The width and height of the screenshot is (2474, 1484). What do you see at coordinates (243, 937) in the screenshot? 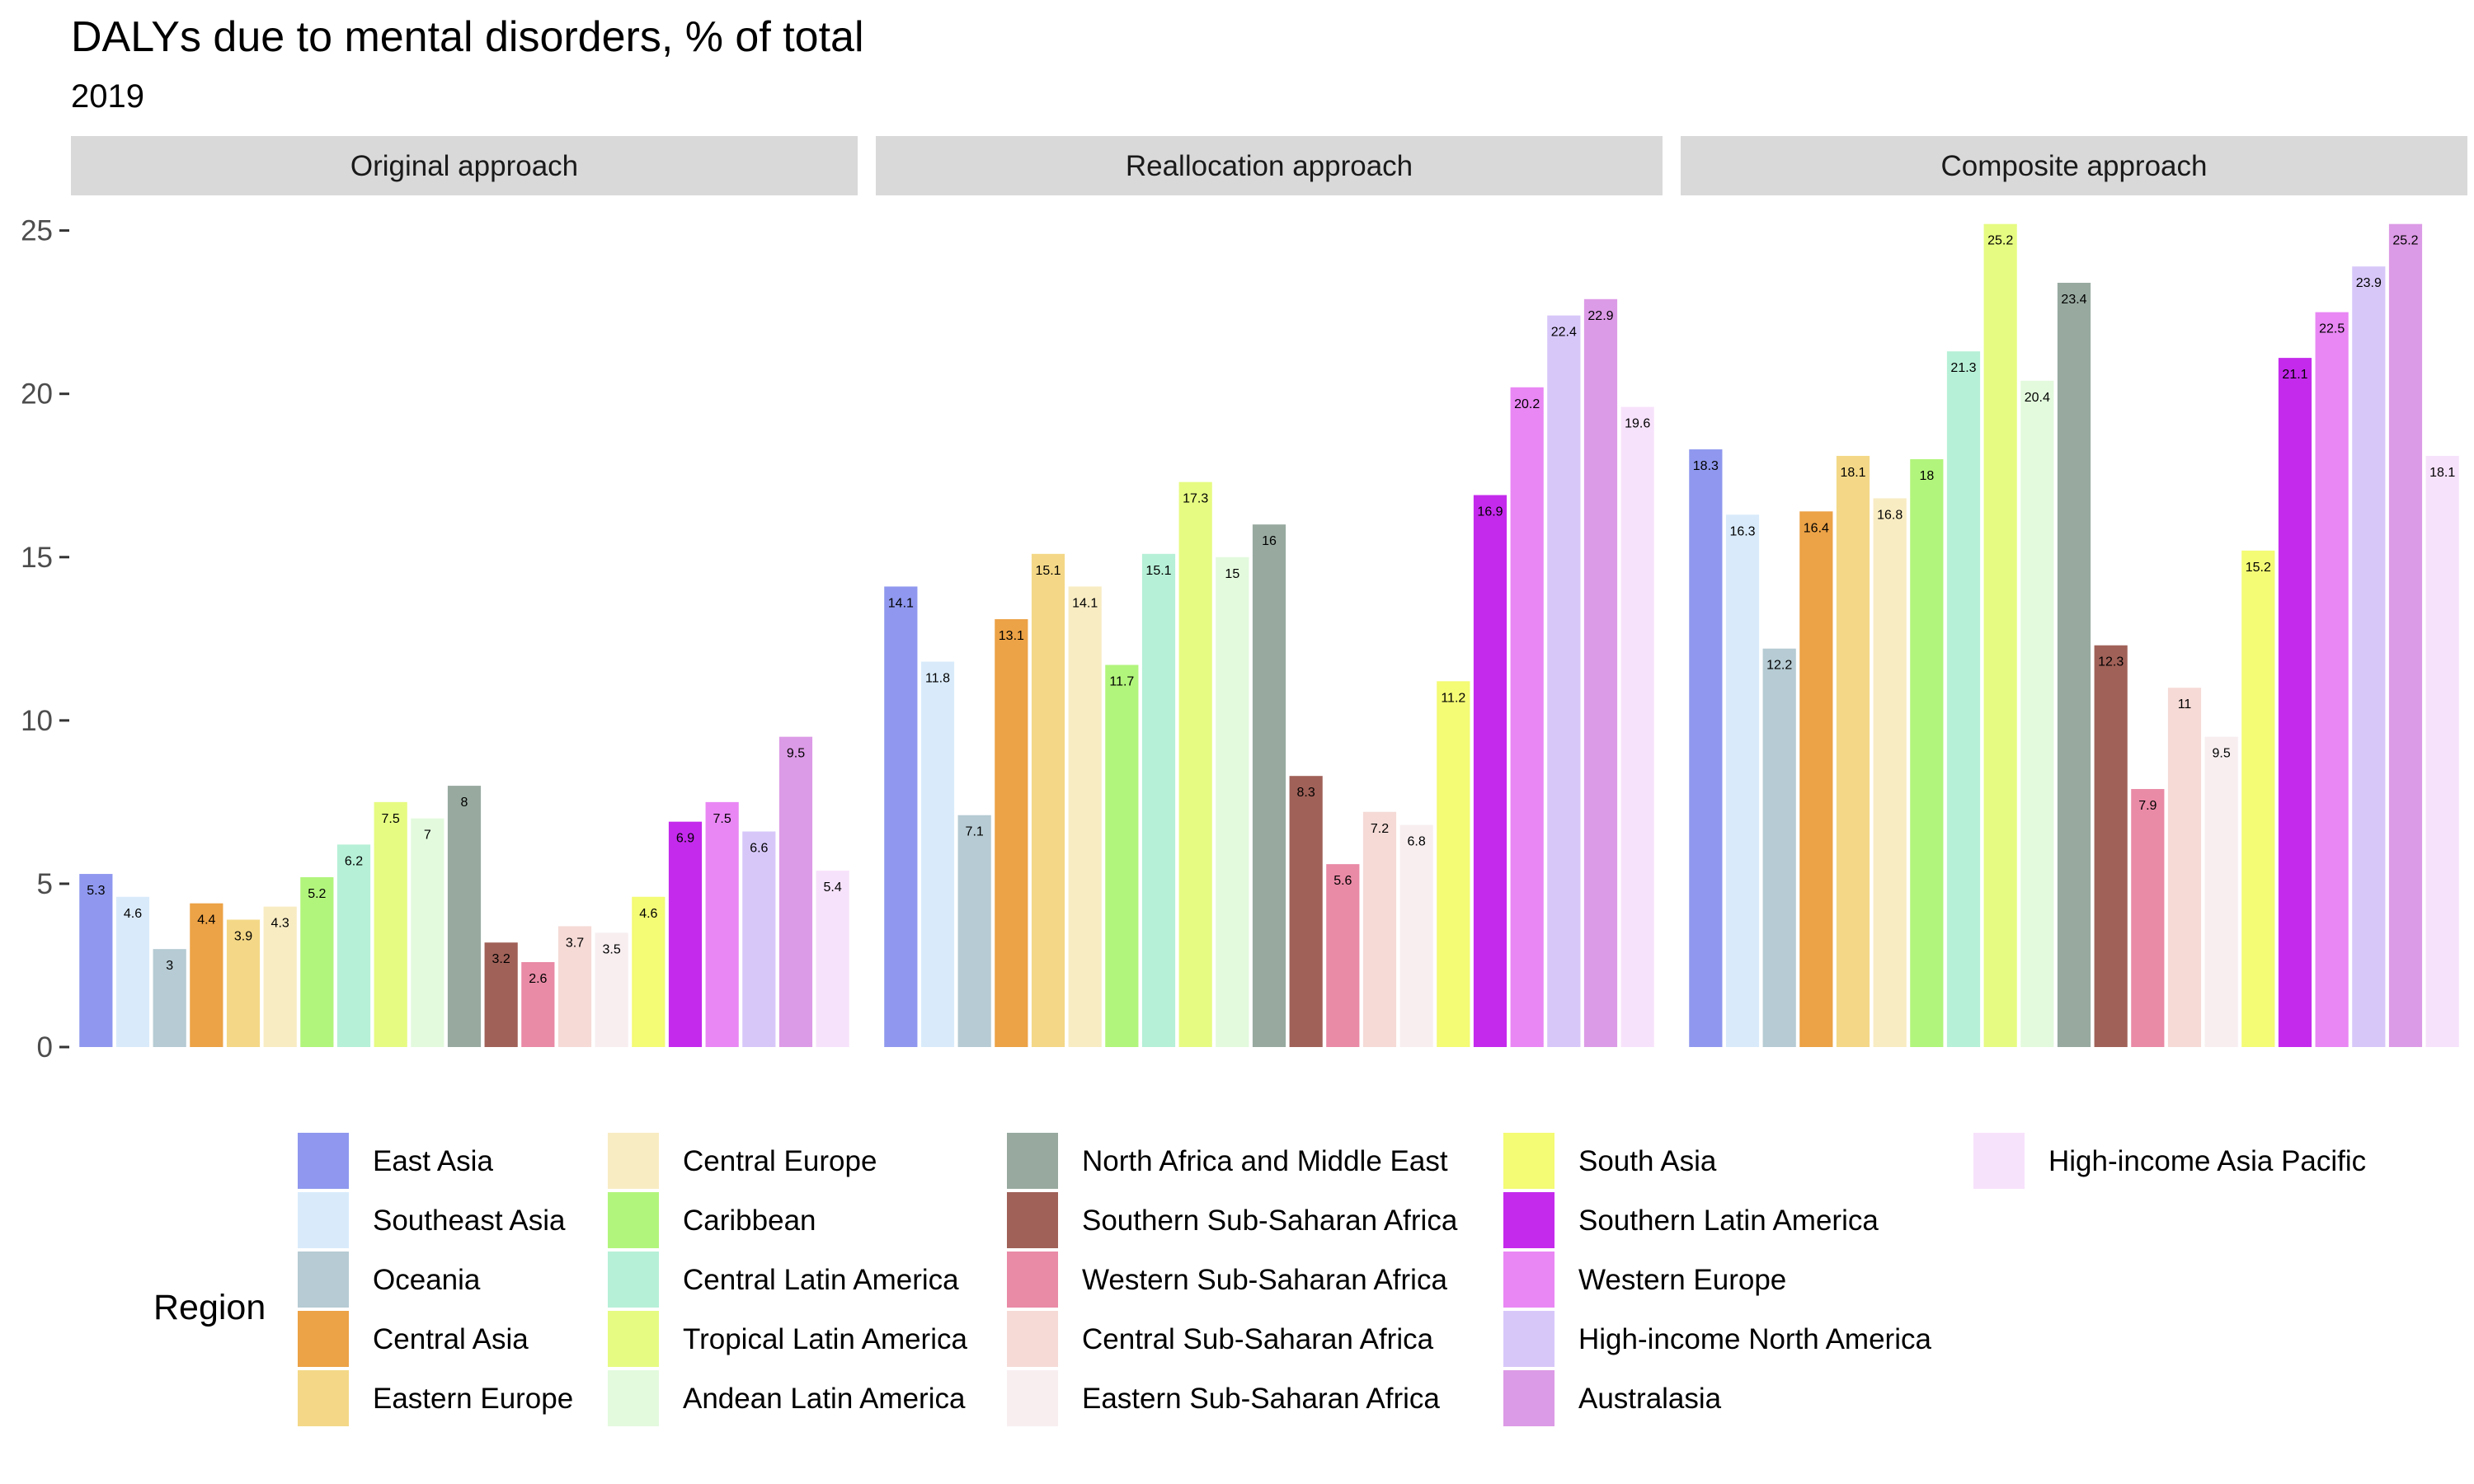
I see `bar-value-label: 3.9` at bounding box center [243, 937].